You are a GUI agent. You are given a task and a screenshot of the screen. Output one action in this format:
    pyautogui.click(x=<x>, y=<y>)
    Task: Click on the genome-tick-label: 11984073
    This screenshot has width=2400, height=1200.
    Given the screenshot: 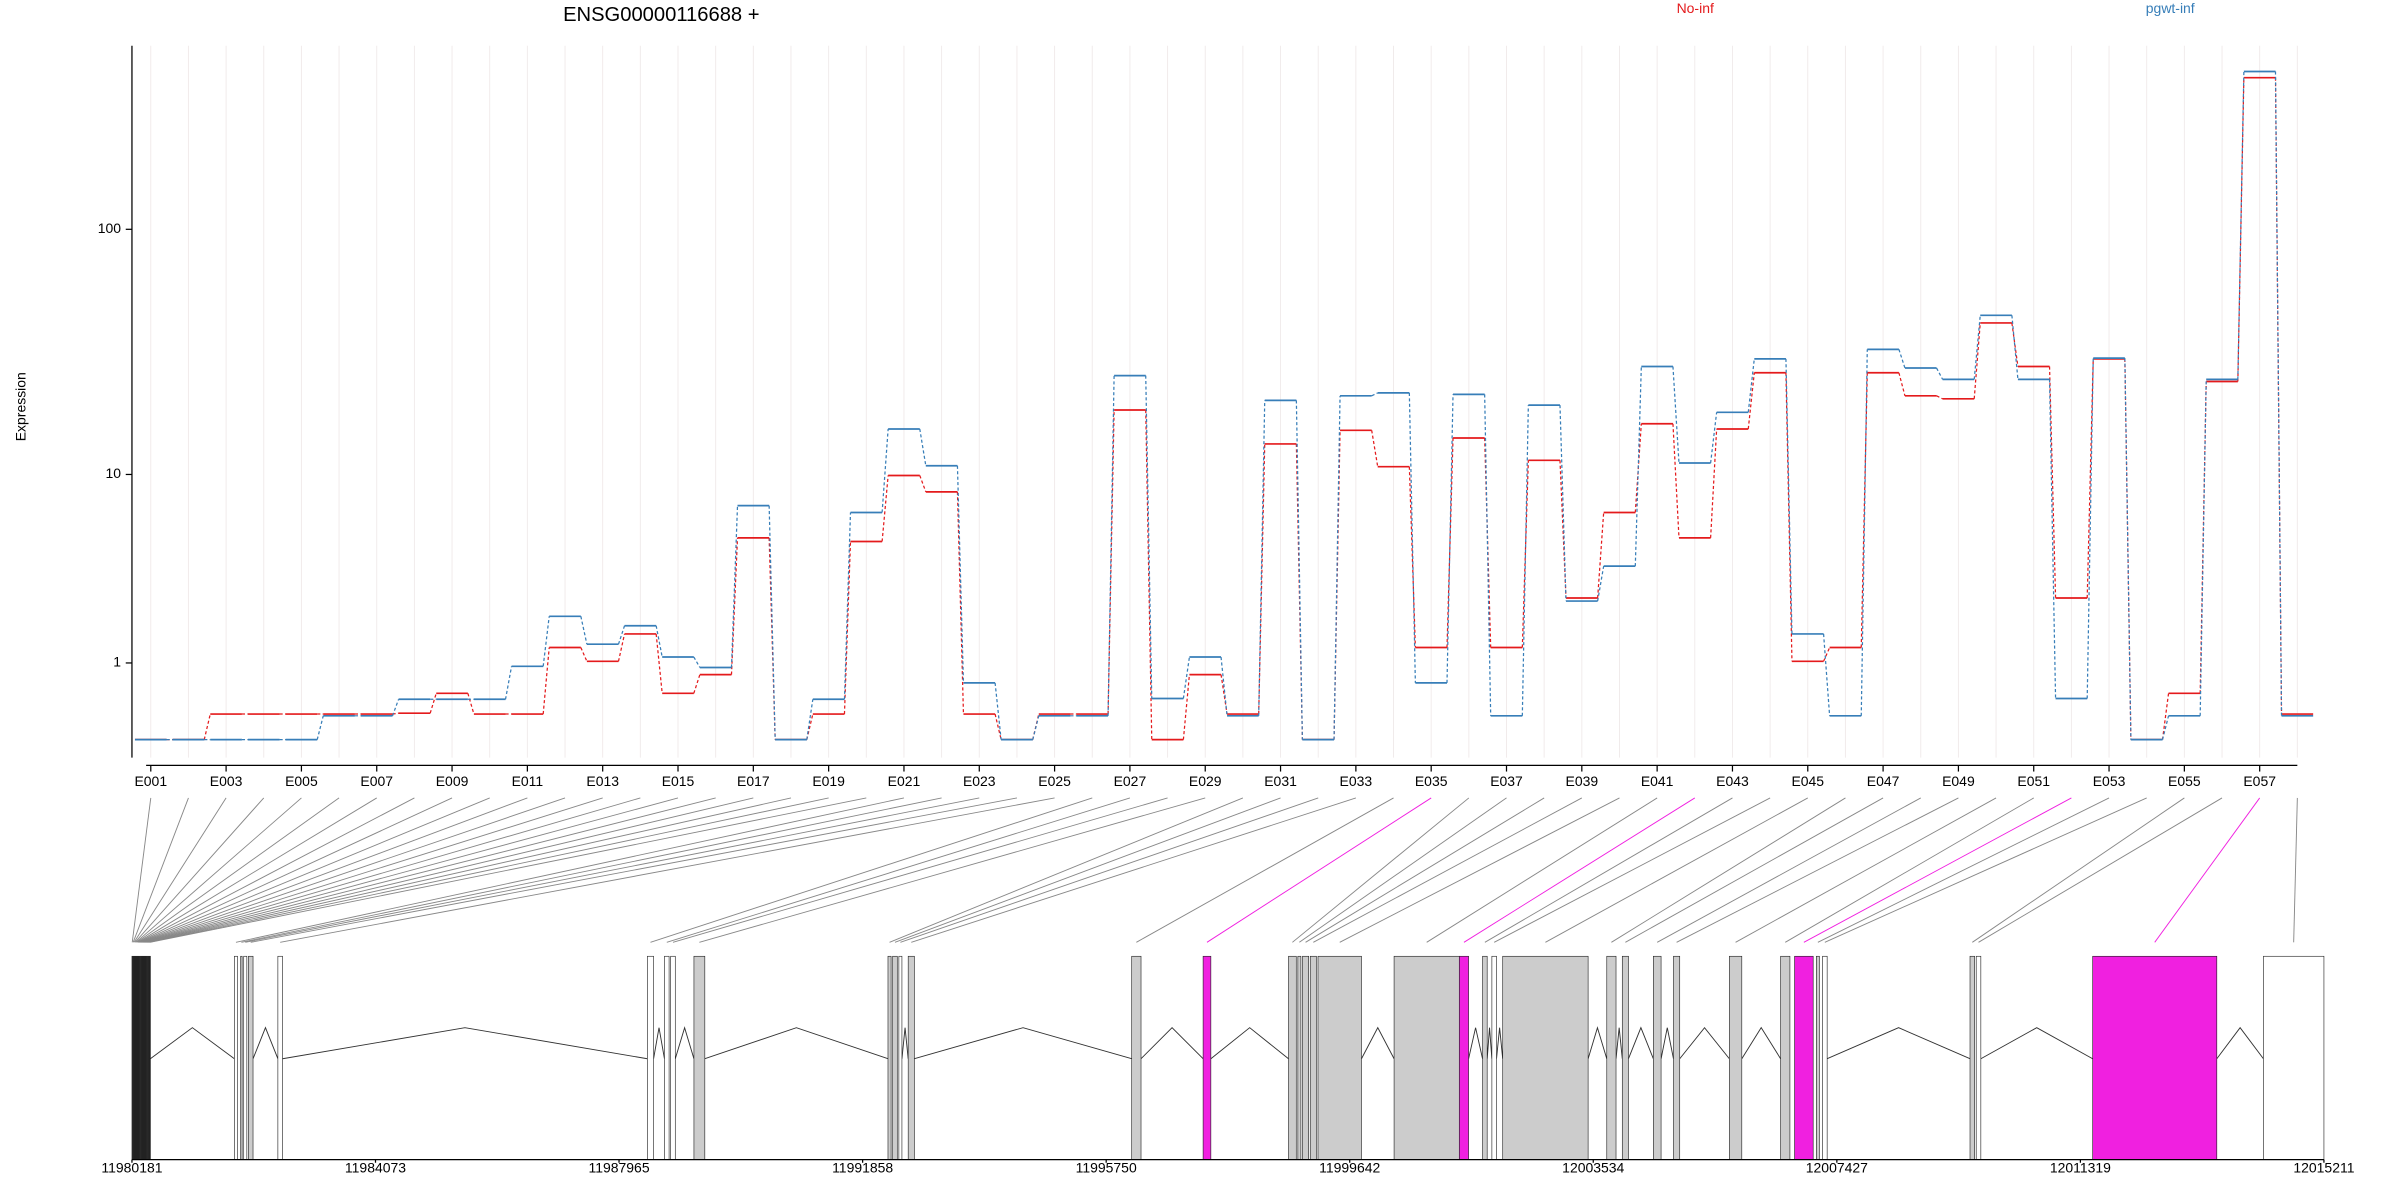 What is the action you would take?
    pyautogui.click(x=375, y=1168)
    